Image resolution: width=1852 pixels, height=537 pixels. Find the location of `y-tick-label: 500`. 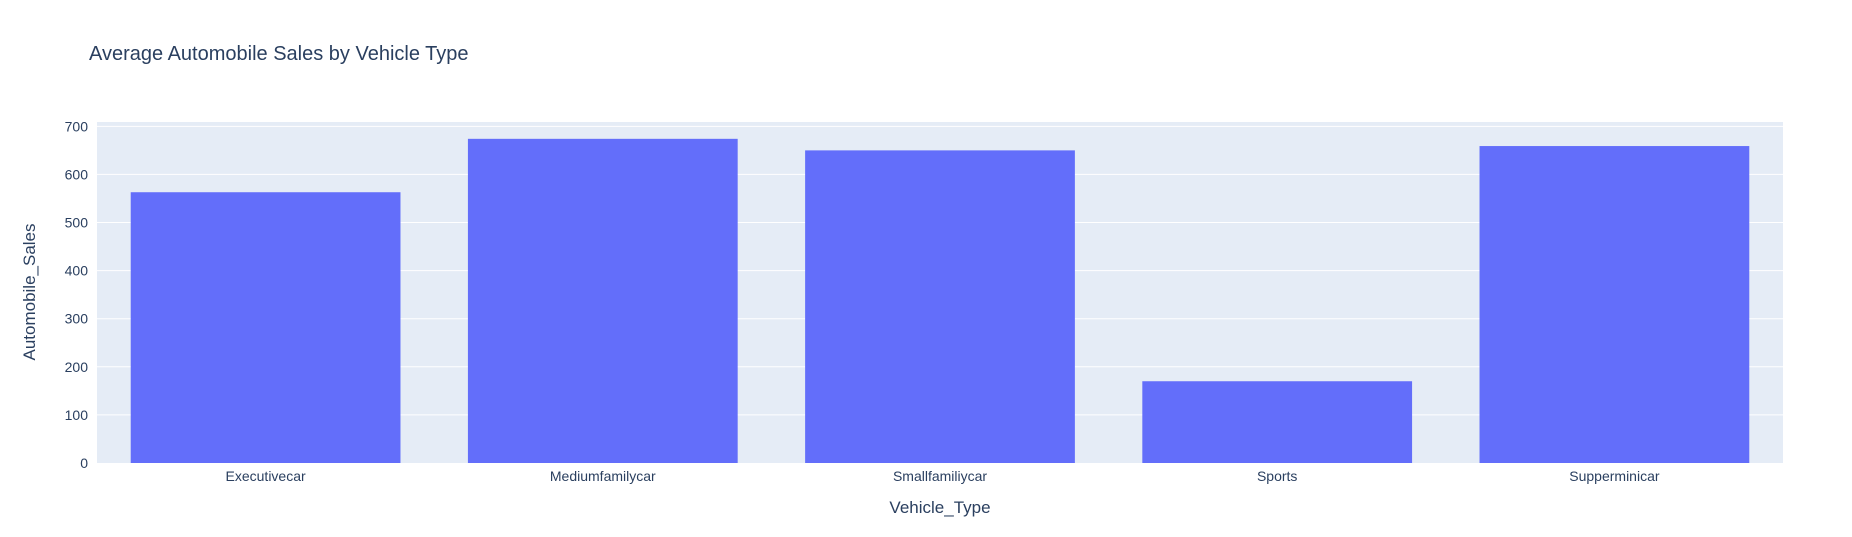

y-tick-label: 500 is located at coordinates (77, 223).